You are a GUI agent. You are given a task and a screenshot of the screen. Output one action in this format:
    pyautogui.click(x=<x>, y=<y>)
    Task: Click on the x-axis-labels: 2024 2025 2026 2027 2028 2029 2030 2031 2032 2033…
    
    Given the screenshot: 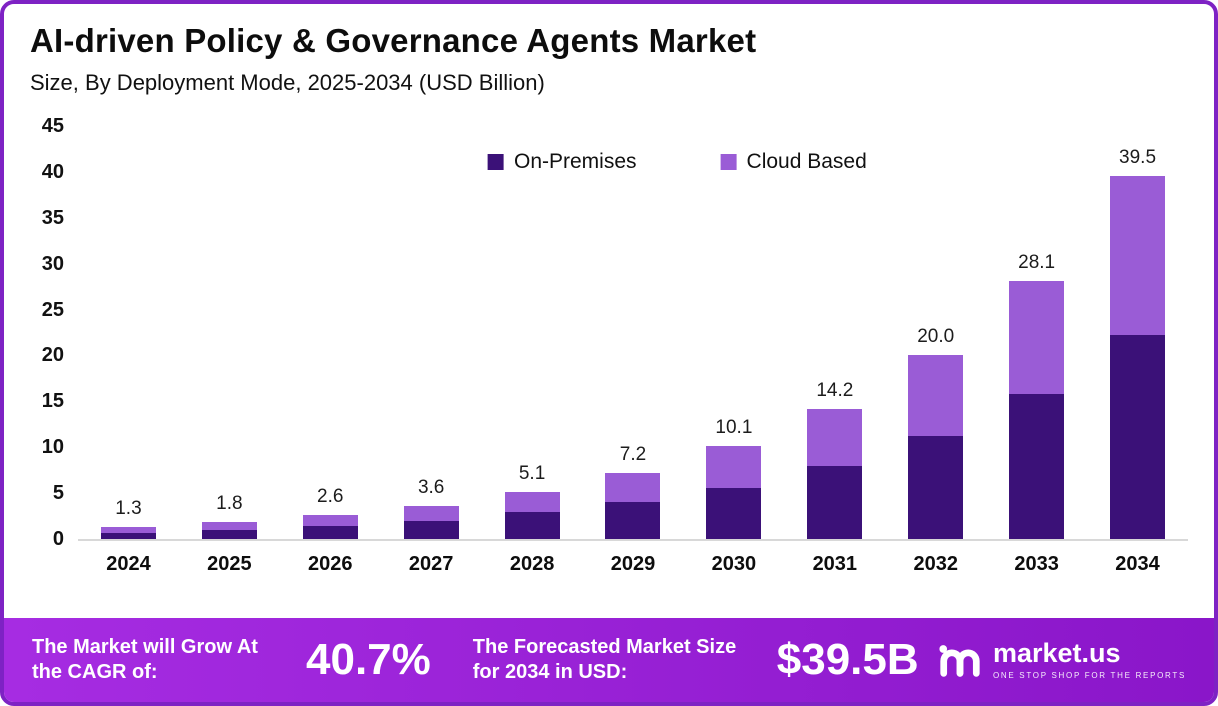 What is the action you would take?
    pyautogui.click(x=633, y=564)
    